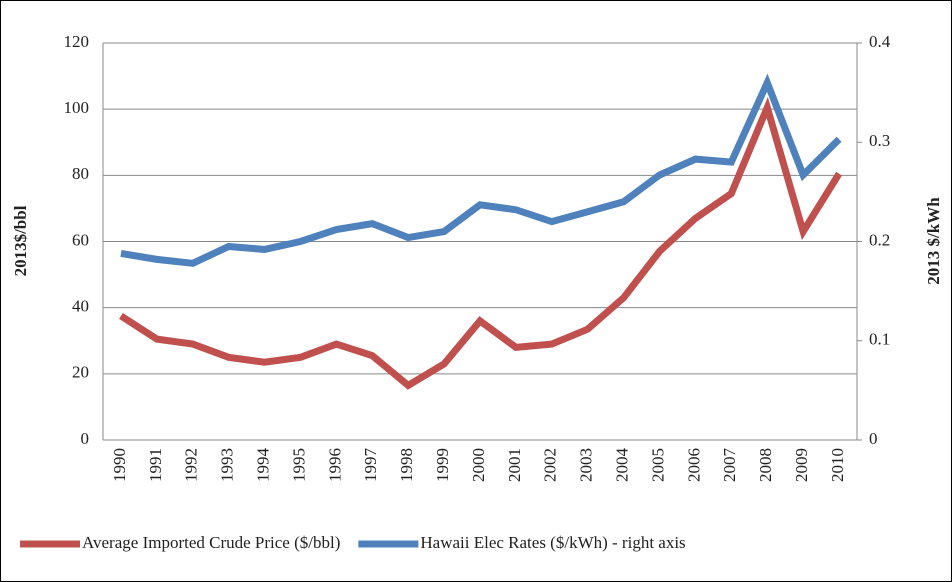 This screenshot has height=582, width=952. I want to click on legend-label: Average Imported Crude Price ($/bbl), so click(211, 542).